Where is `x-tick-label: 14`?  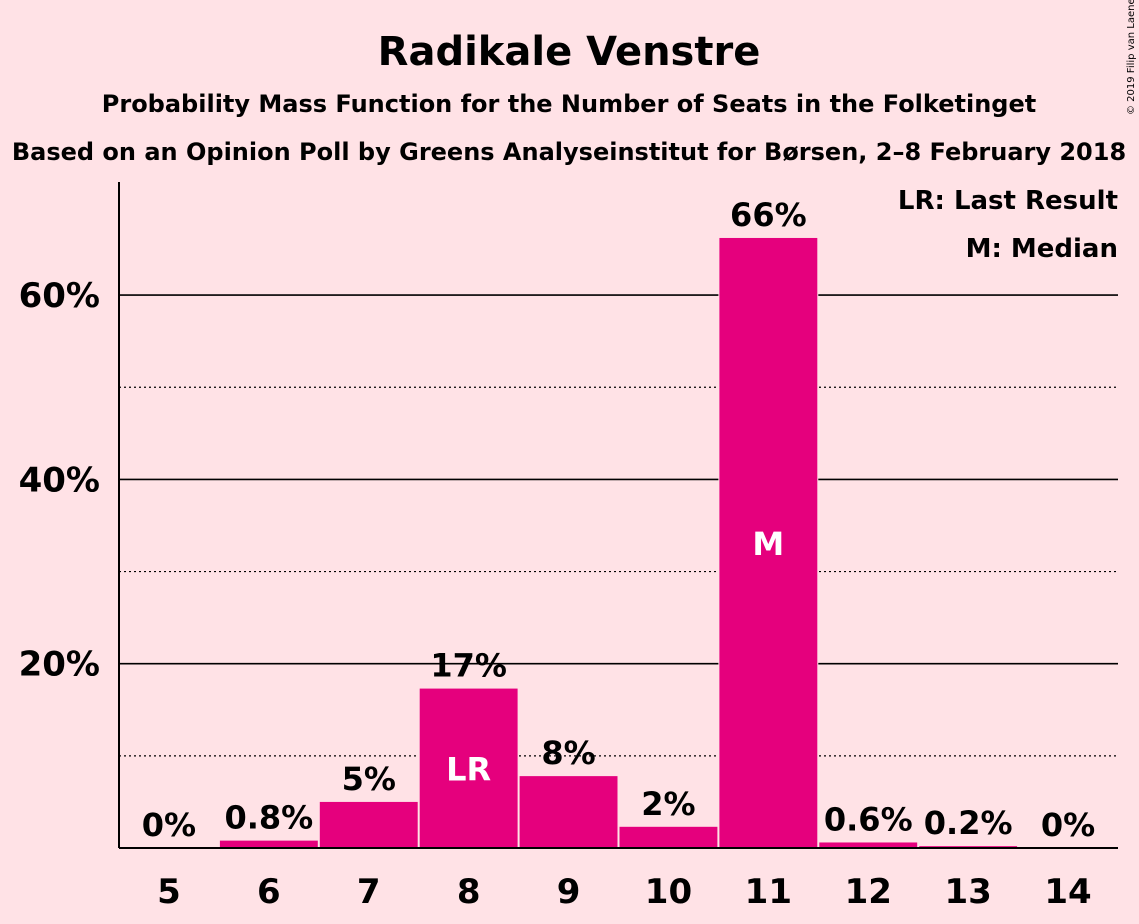
x-tick-label: 14 is located at coordinates (1067, 892).